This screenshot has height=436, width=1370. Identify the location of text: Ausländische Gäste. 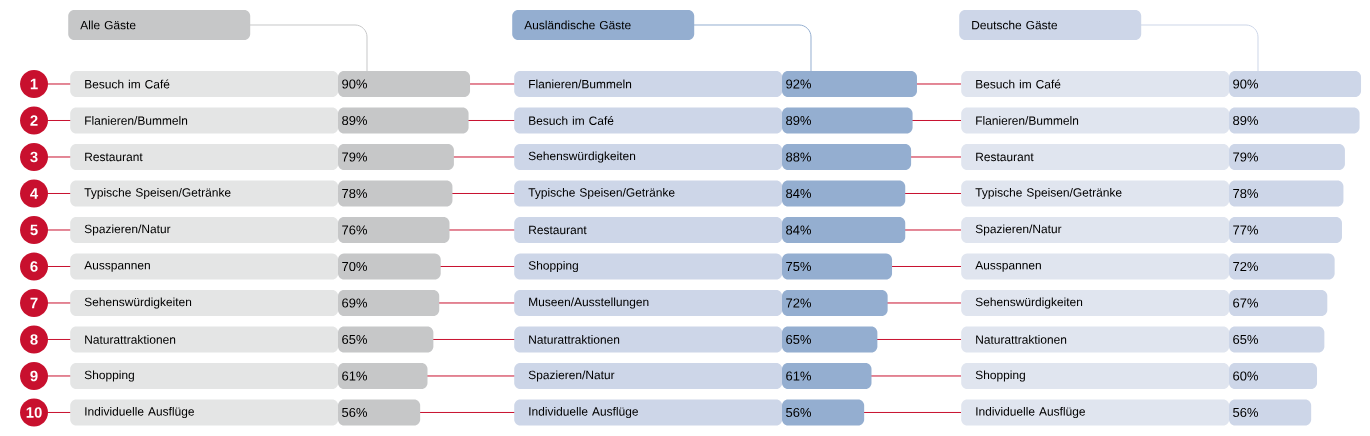
(577, 25).